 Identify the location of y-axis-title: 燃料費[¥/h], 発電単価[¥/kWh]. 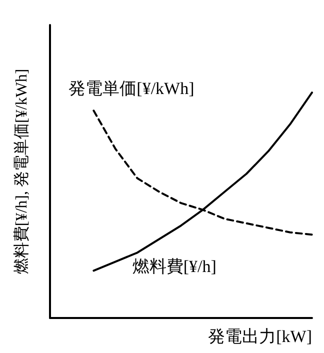
(21, 171).